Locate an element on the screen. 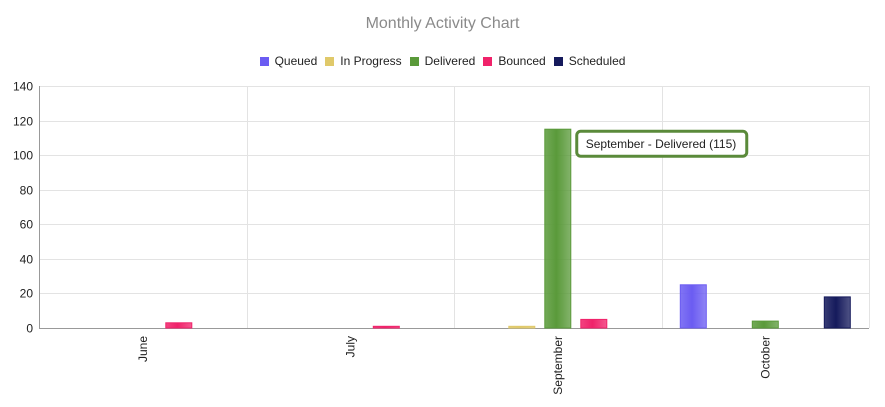 This screenshot has width=885, height=407. legend-item-in-progress: In Progress is located at coordinates (363, 61).